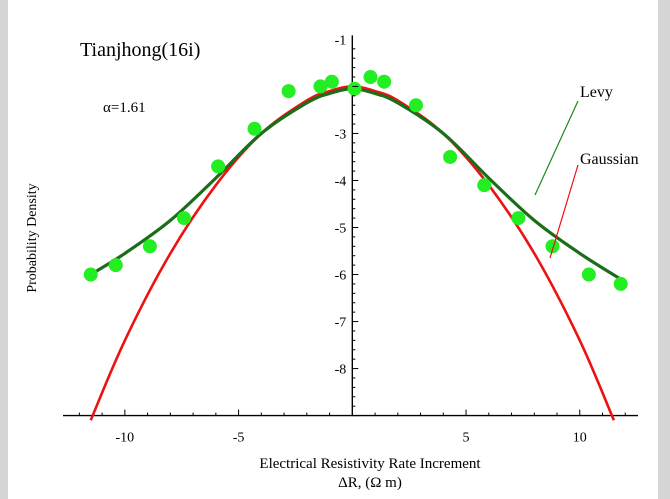 Image resolution: width=670 pixels, height=499 pixels. I want to click on levy-label: Levy, so click(596, 92).